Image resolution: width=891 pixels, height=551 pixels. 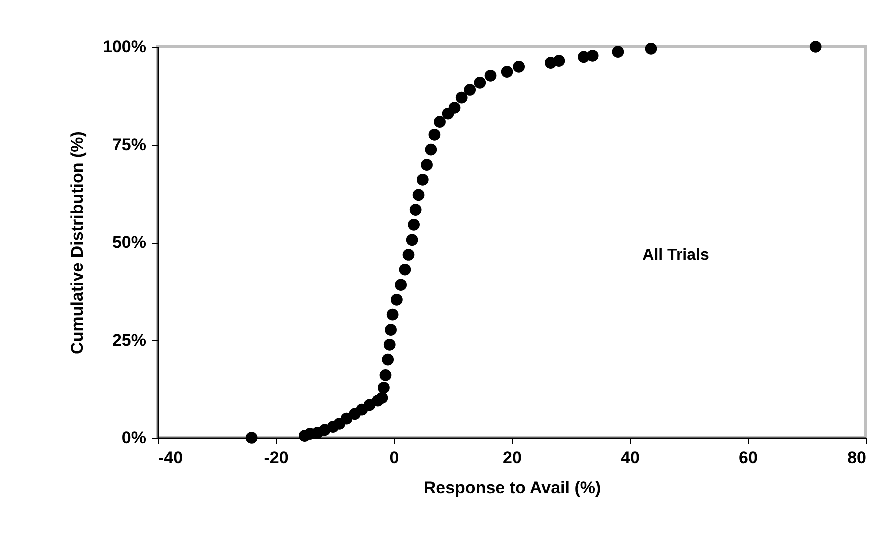 I want to click on y-tick-label: 50%, so click(x=129, y=242).